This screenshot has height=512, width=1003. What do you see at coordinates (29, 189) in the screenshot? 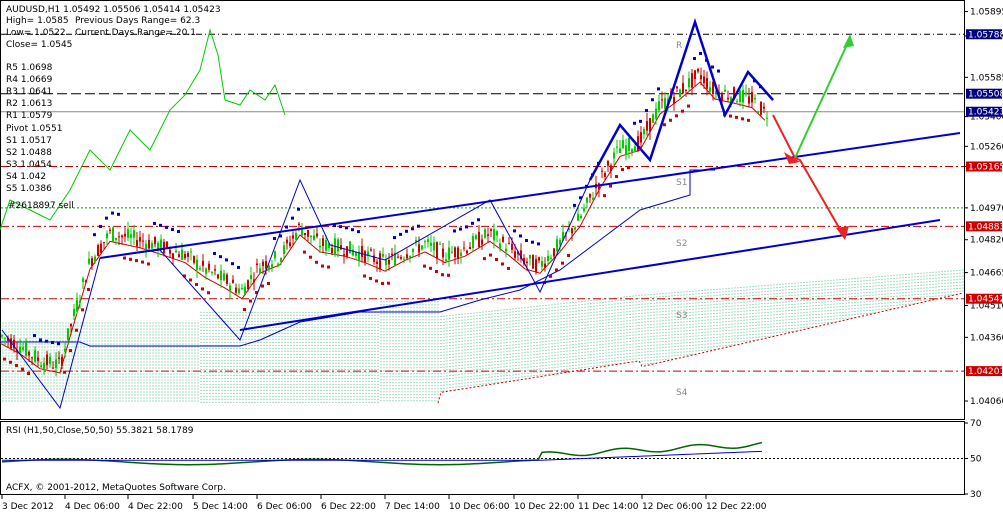
I see `pivot-s5: S5 1.0386` at bounding box center [29, 189].